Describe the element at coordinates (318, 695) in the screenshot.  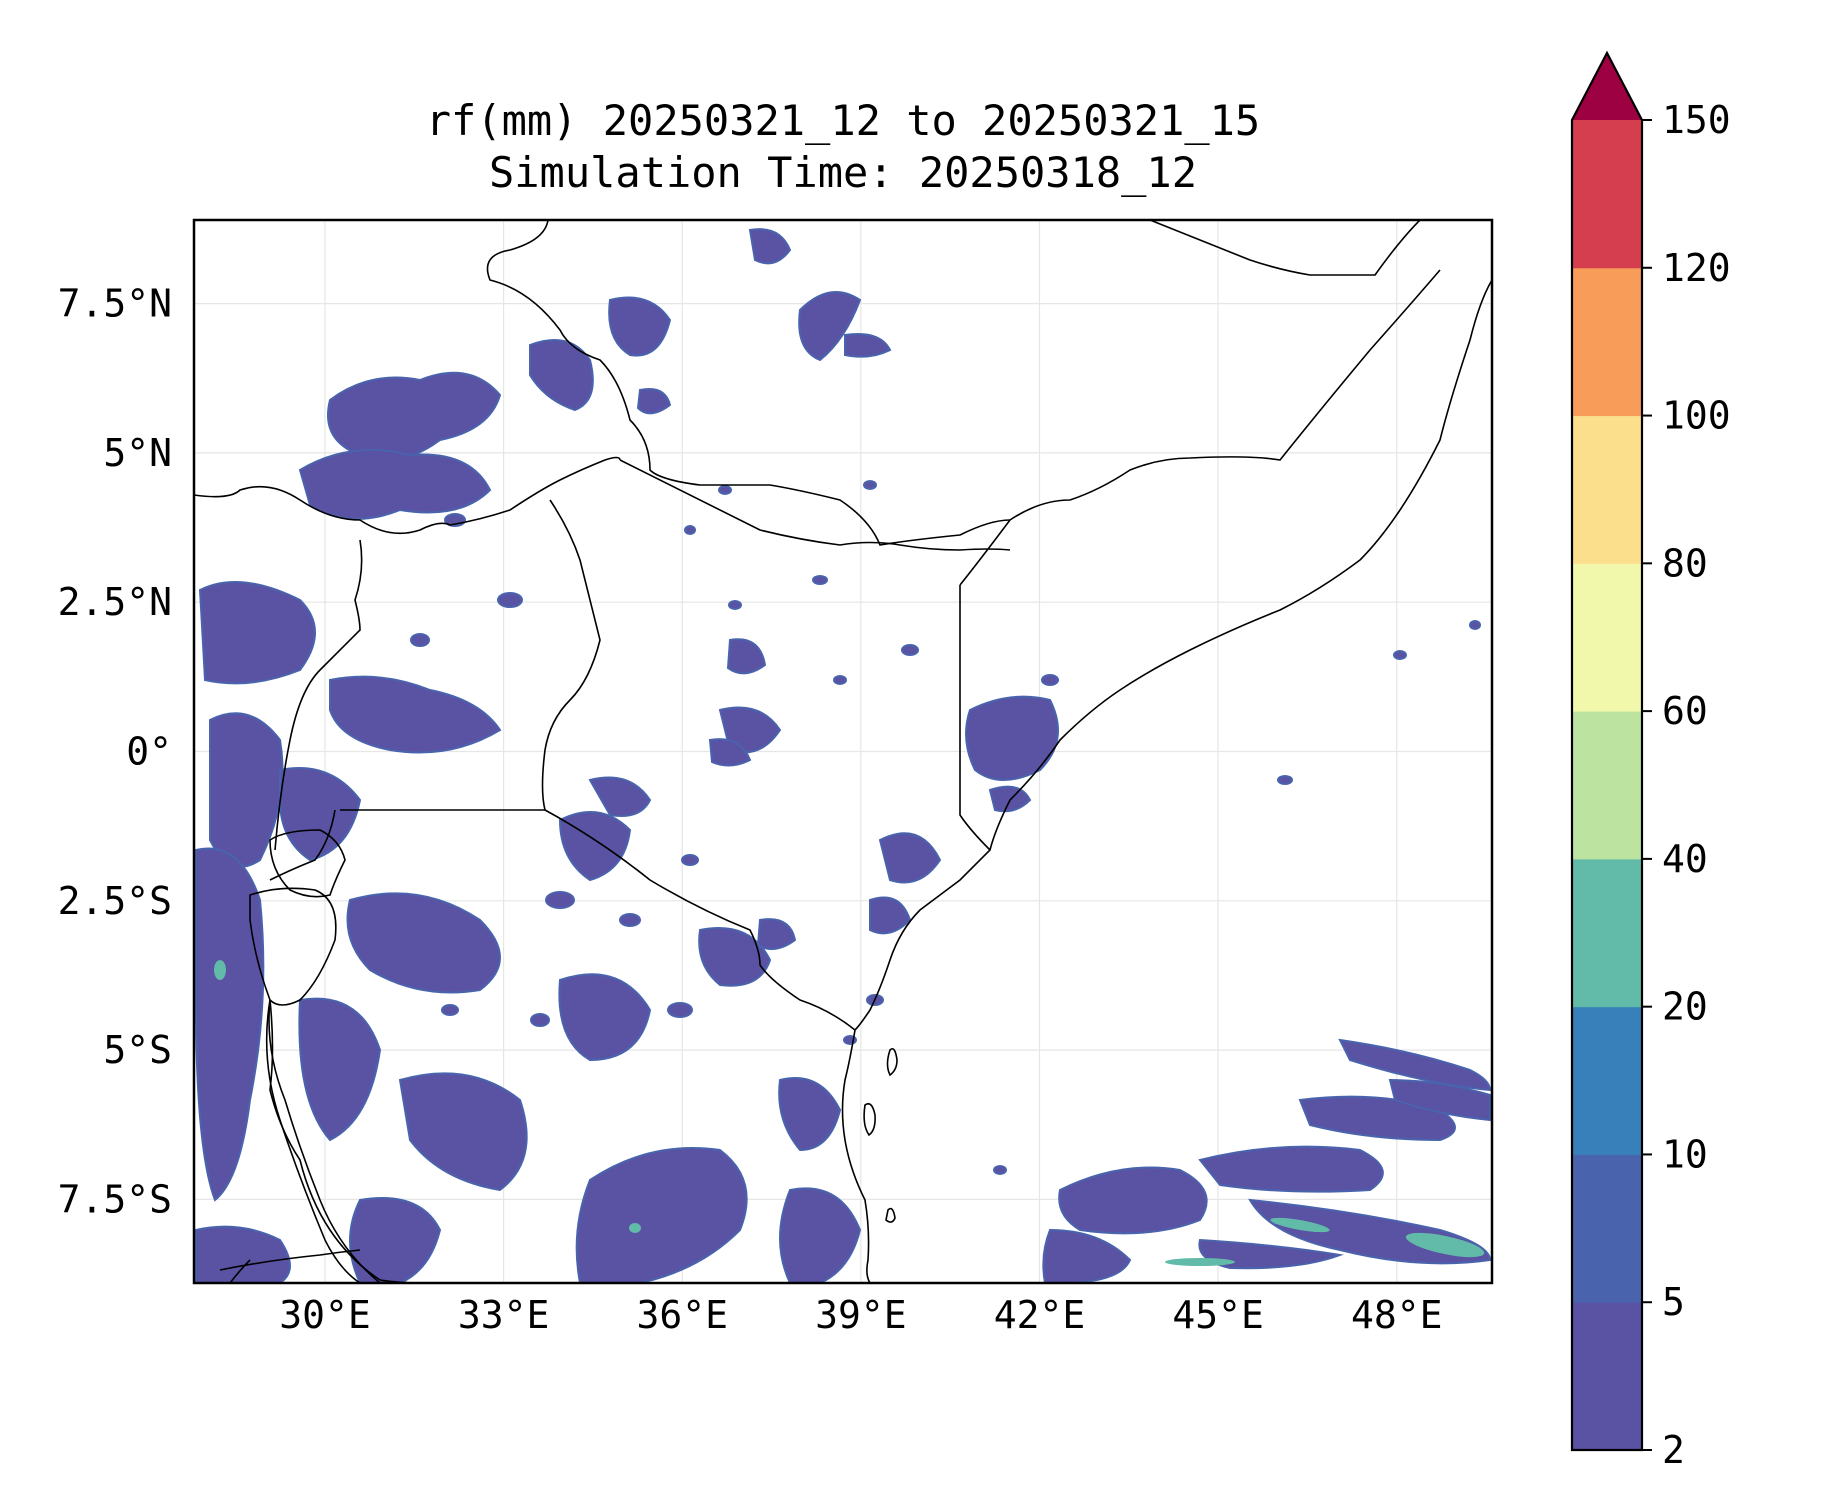
I see `border-uganda-drc` at that location.